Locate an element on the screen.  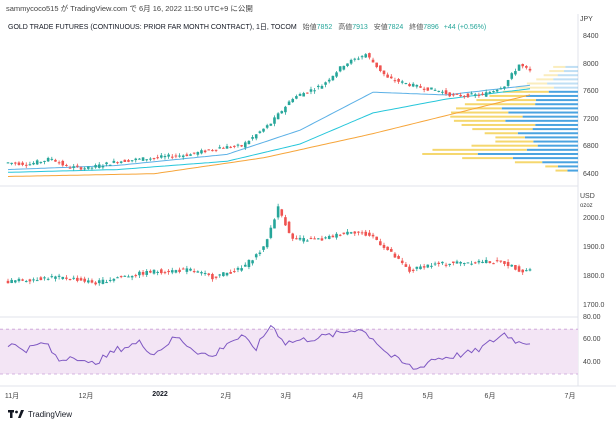
time-axis-label: 12月 is located at coordinates (86, 396).